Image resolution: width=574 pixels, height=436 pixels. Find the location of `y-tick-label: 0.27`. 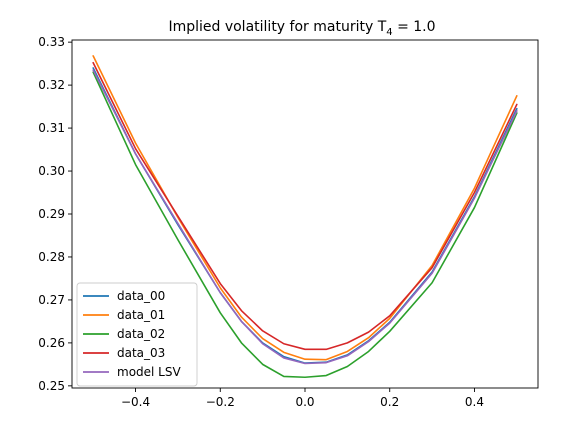

y-tick-label: 0.27 is located at coordinates (51, 300).